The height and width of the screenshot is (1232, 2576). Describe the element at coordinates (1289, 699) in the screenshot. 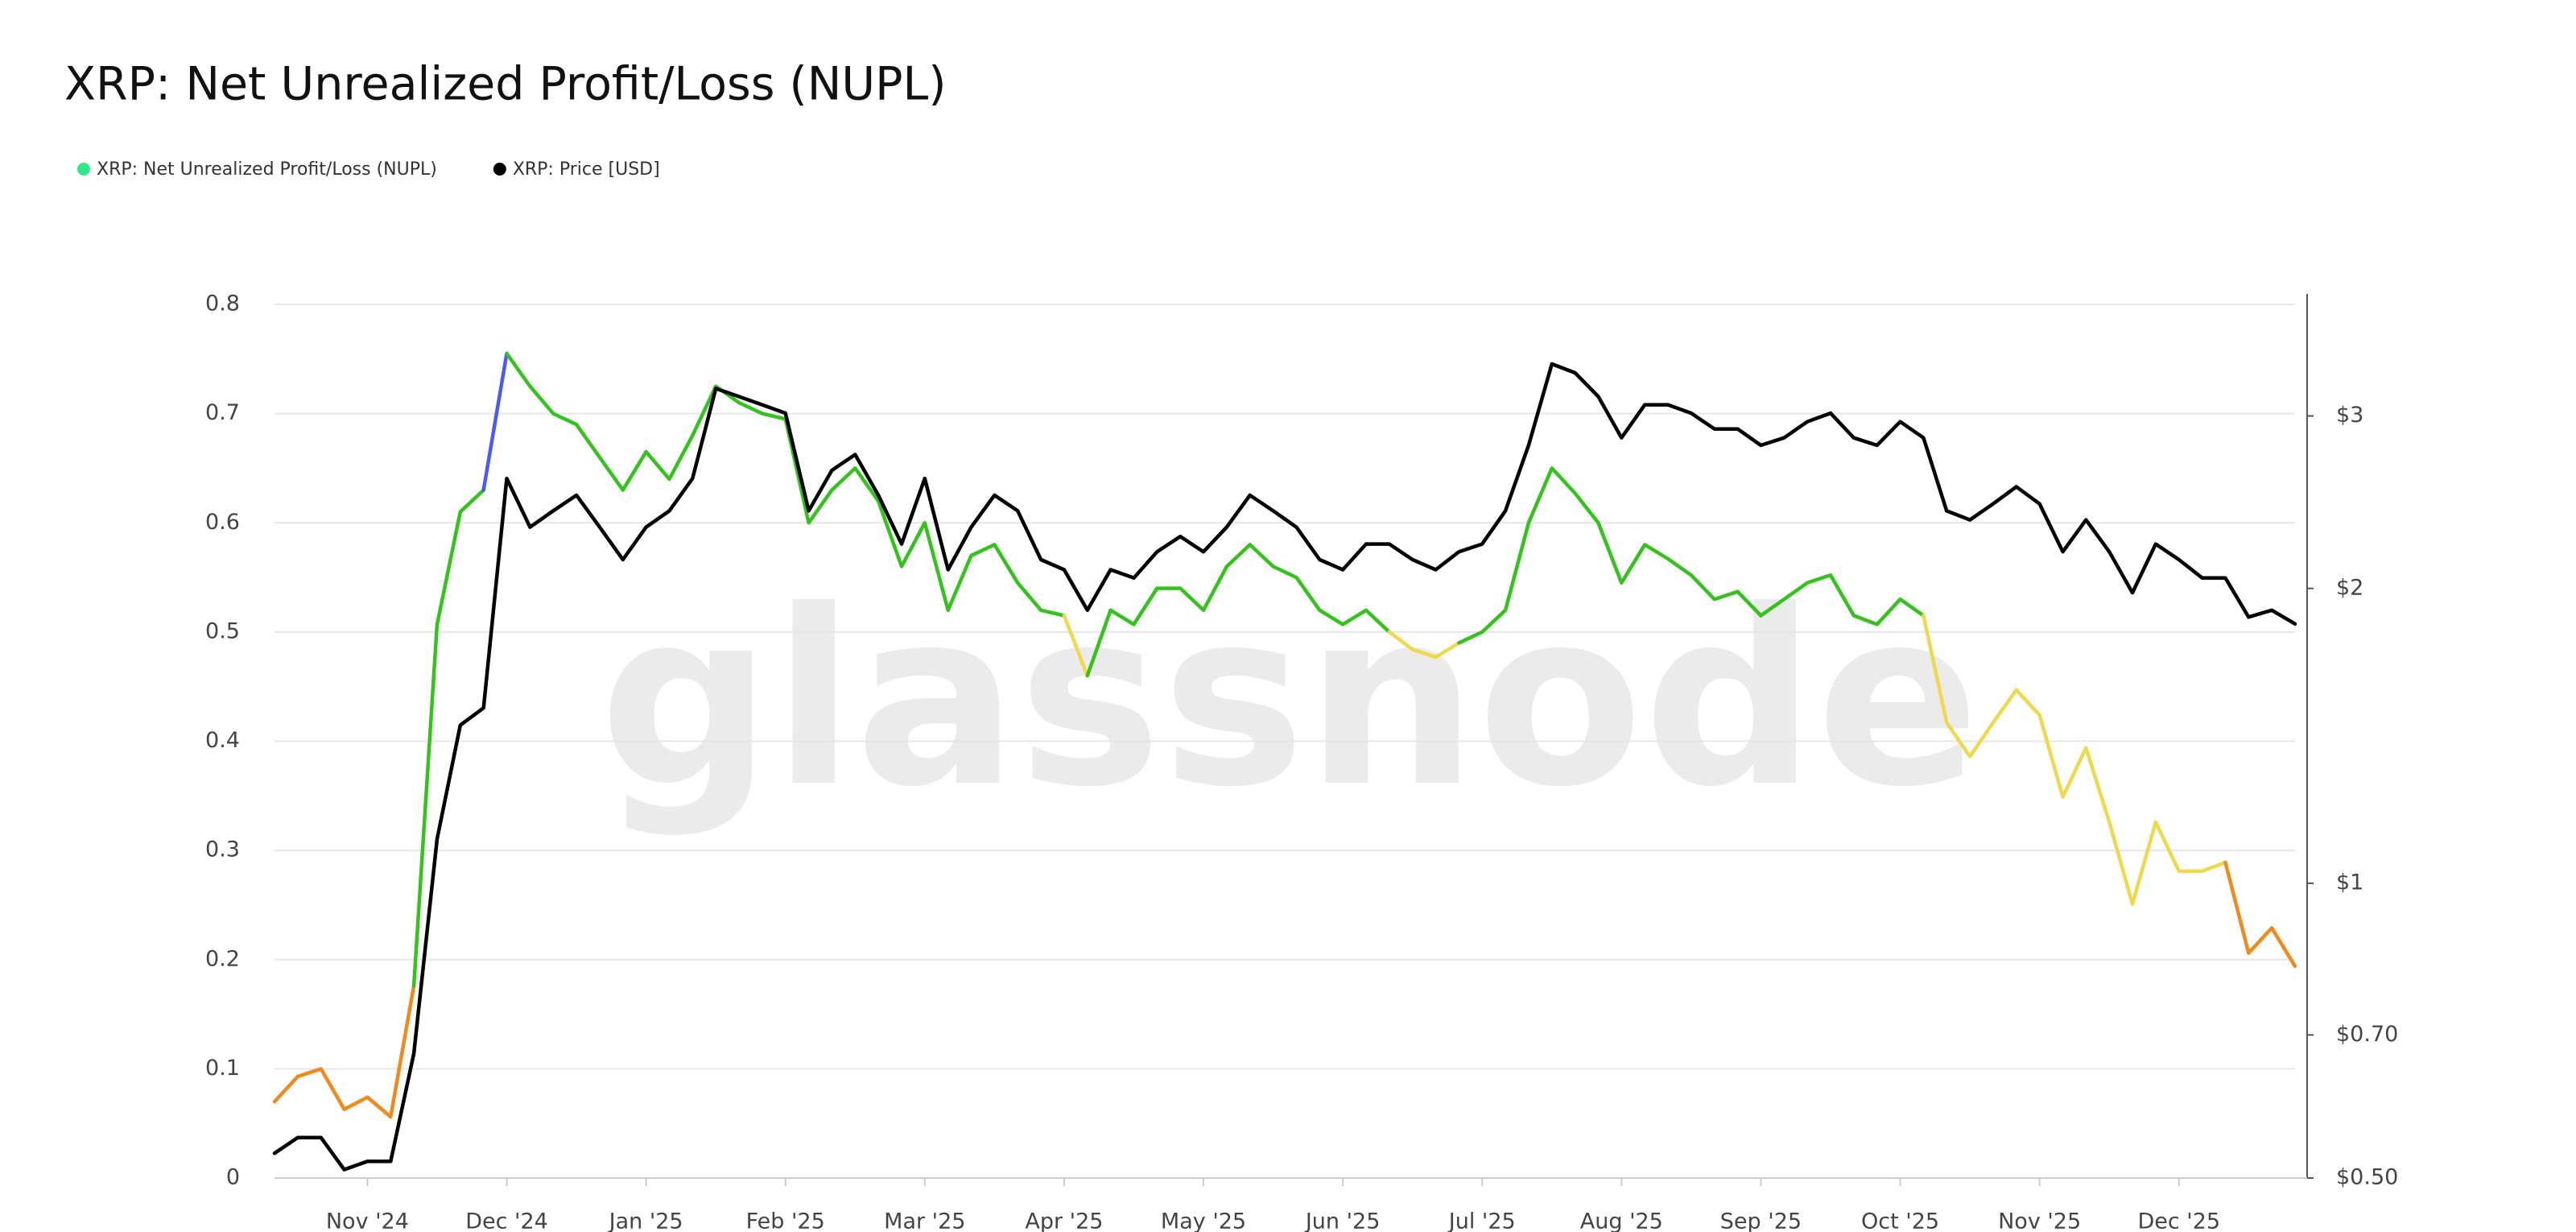

I see `watermark: glassnode` at that location.